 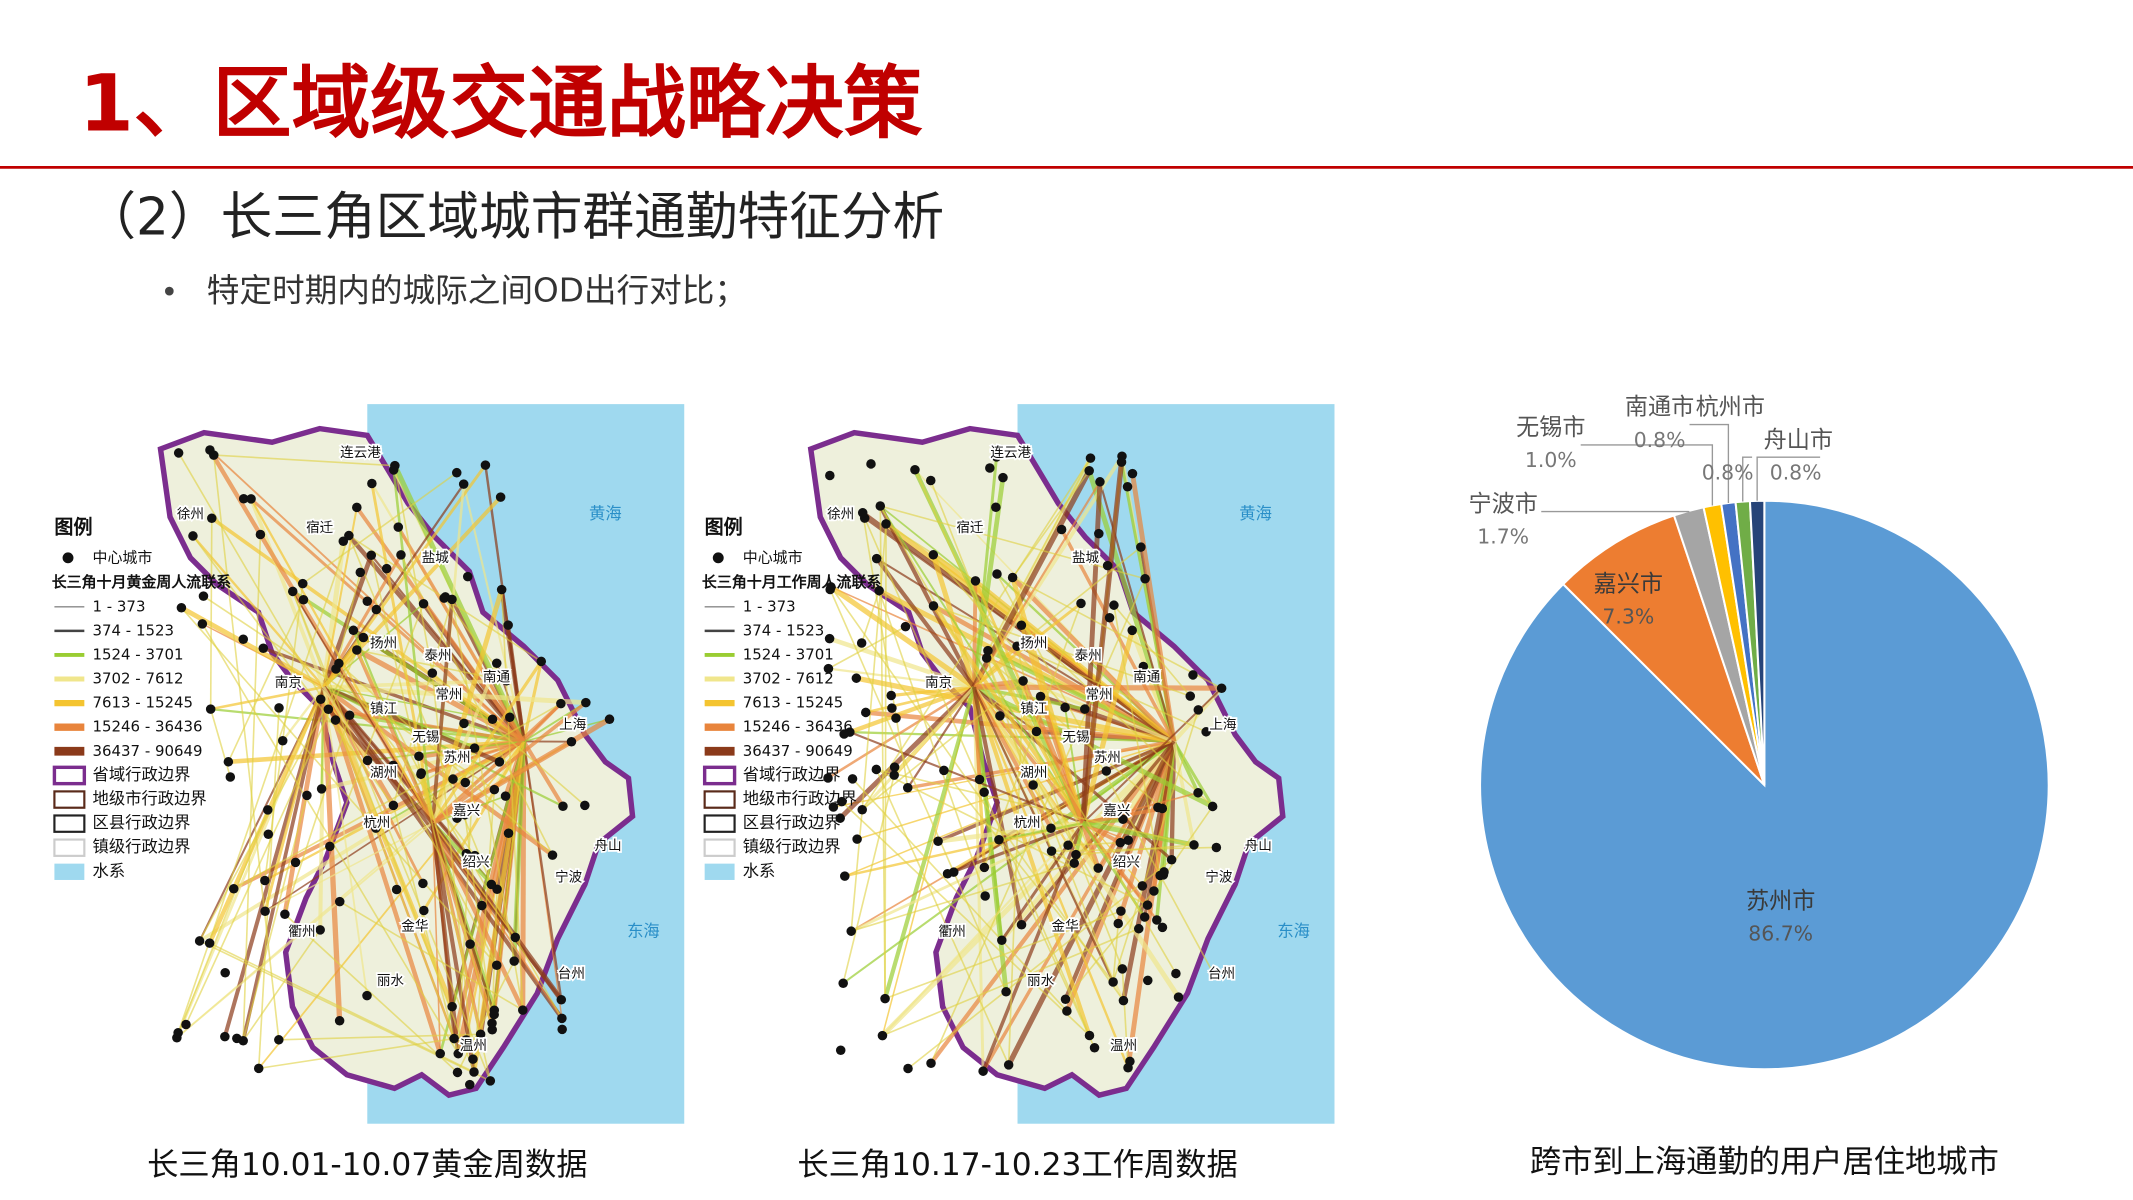 What do you see at coordinates (476, 863) in the screenshot?
I see `place-label: 绍兴` at bounding box center [476, 863].